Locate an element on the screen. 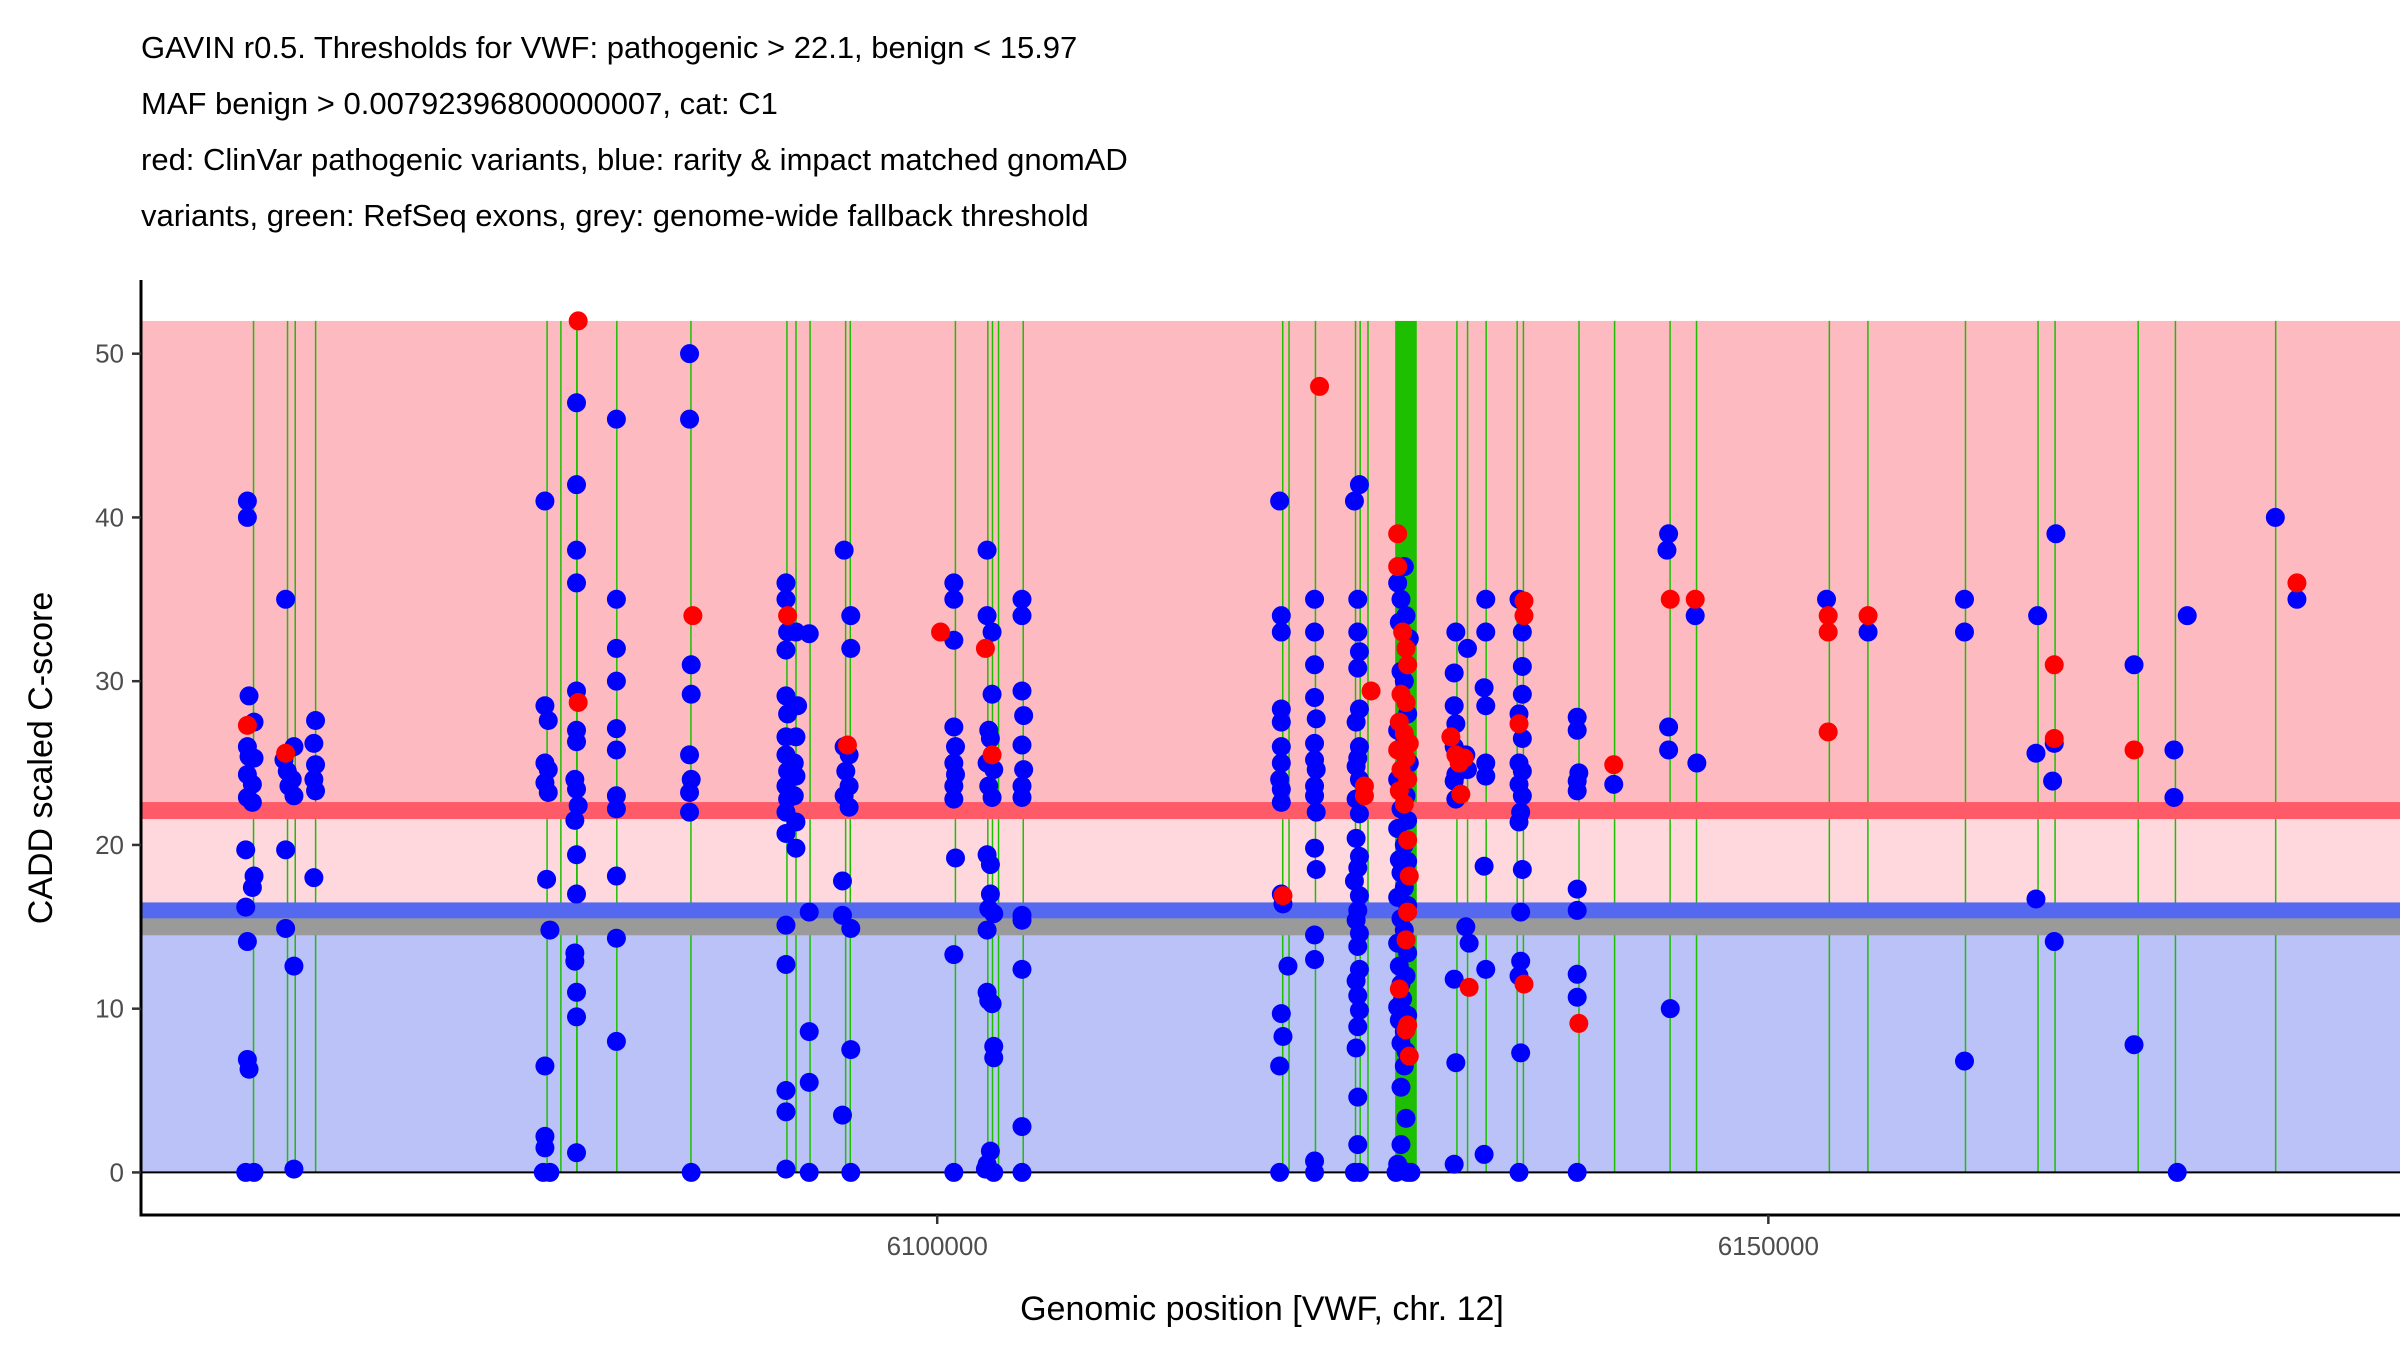 Image resolution: width=2400 pixels, height=1350 pixels. pathogenic-threshold-line is located at coordinates (1270, 811).